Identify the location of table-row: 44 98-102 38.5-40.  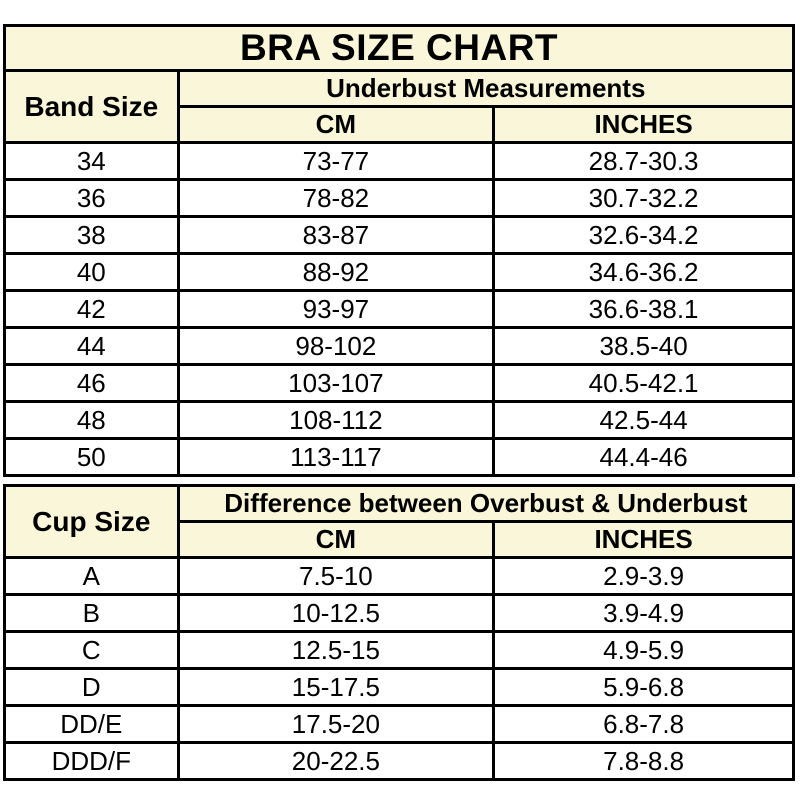
(399, 346).